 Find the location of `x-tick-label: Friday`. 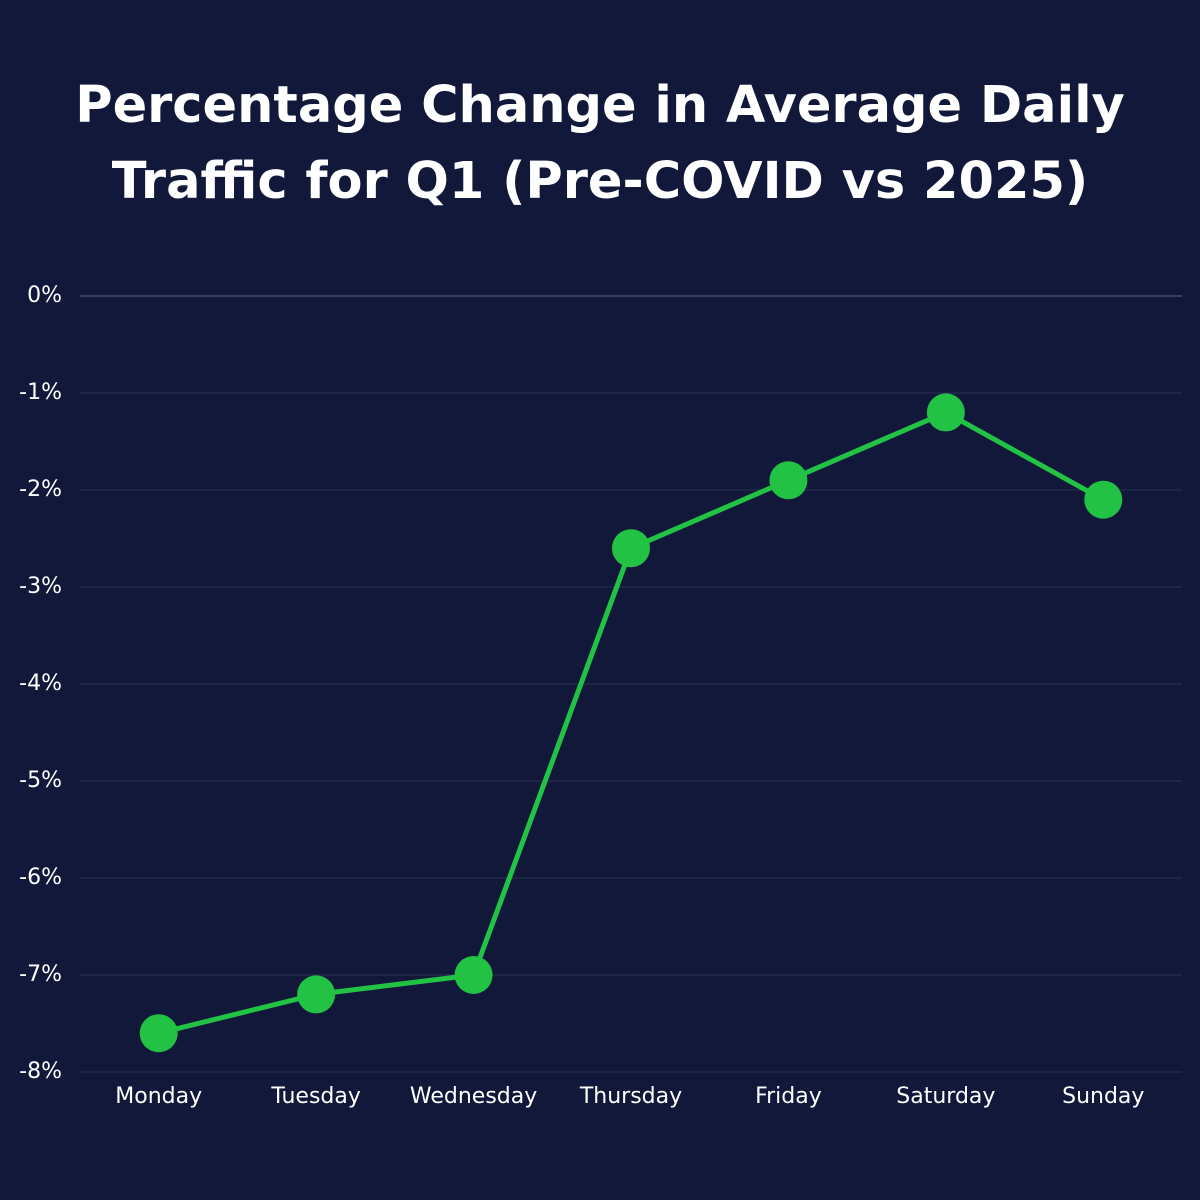

x-tick-label: Friday is located at coordinates (788, 1096).